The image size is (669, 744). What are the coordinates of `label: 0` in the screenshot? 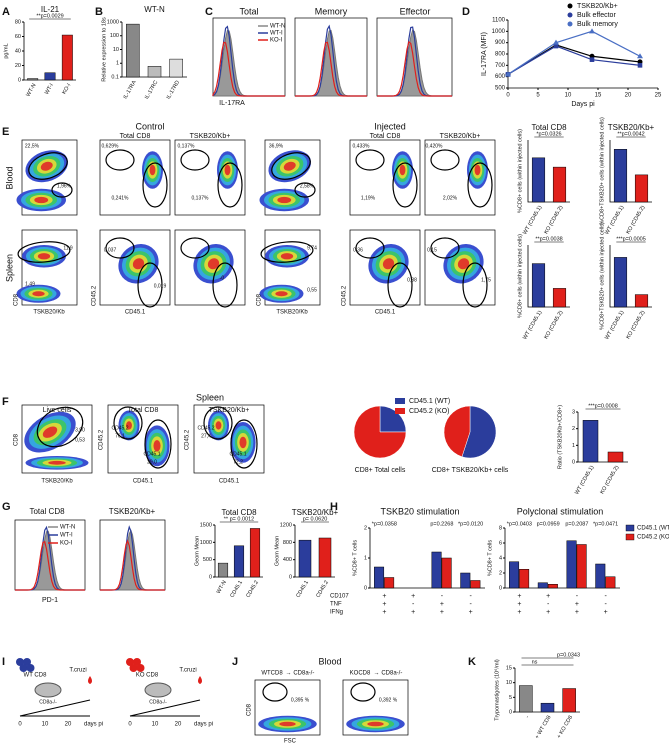 It's located at (20, 725).